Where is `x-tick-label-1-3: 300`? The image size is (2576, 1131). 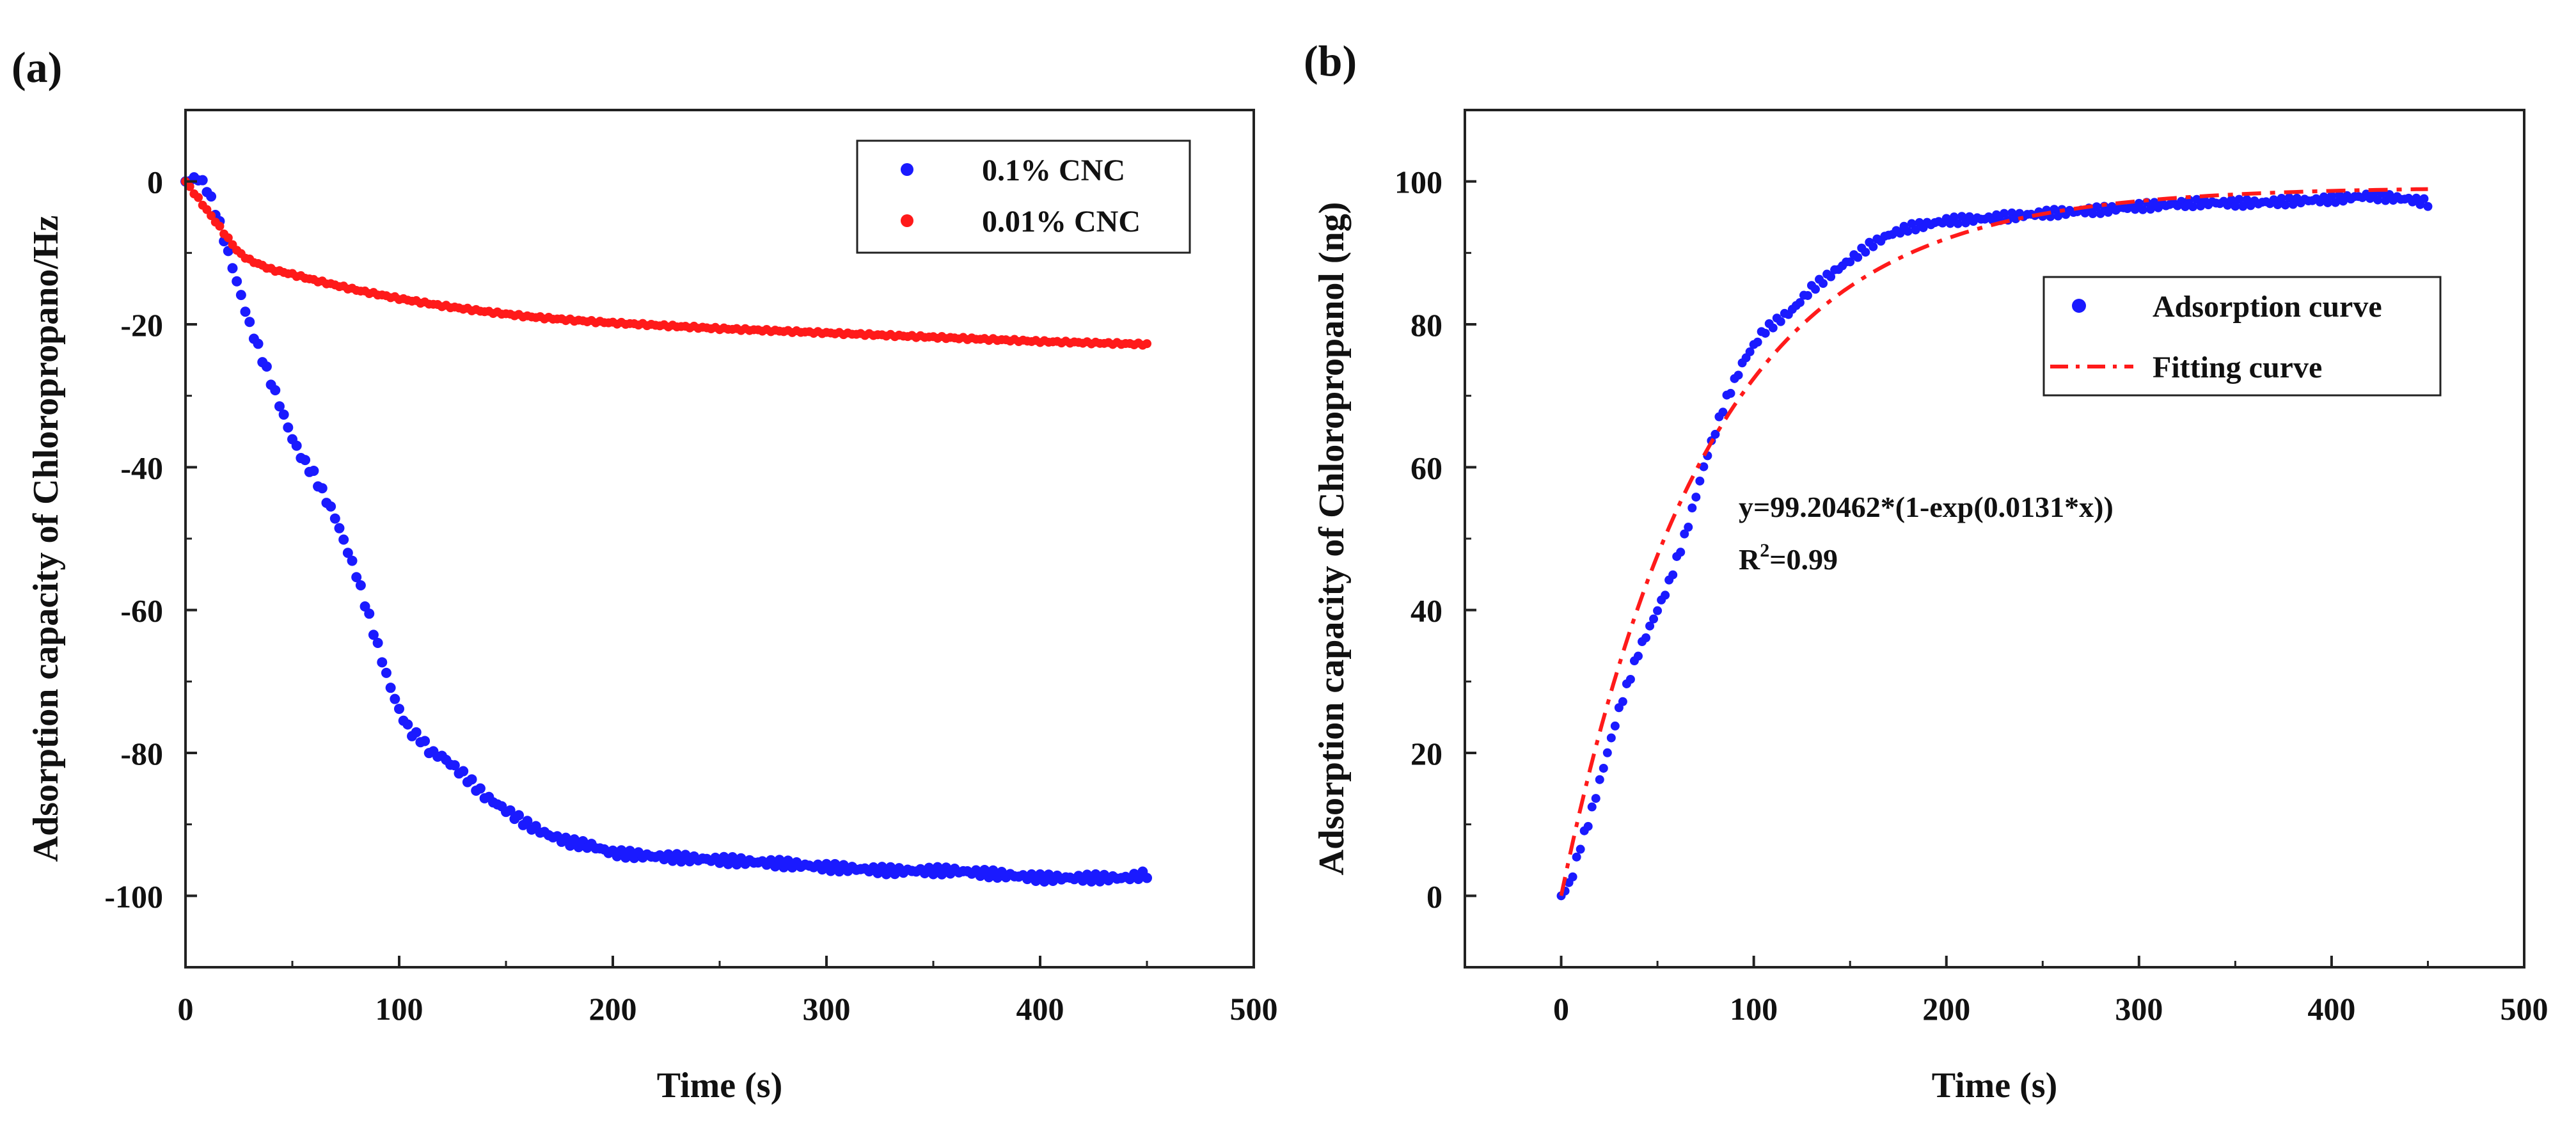
x-tick-label-1-3: 300 is located at coordinates (2139, 1009).